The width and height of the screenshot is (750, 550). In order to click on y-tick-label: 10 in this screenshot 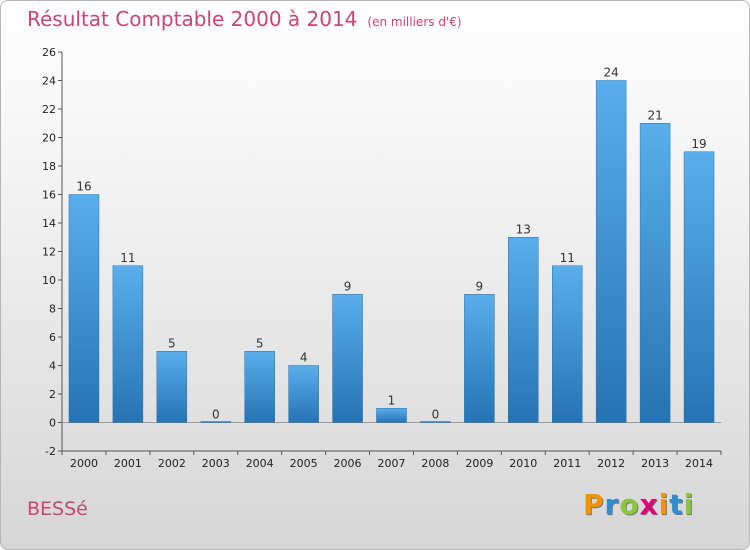, I will do `click(49, 280)`.